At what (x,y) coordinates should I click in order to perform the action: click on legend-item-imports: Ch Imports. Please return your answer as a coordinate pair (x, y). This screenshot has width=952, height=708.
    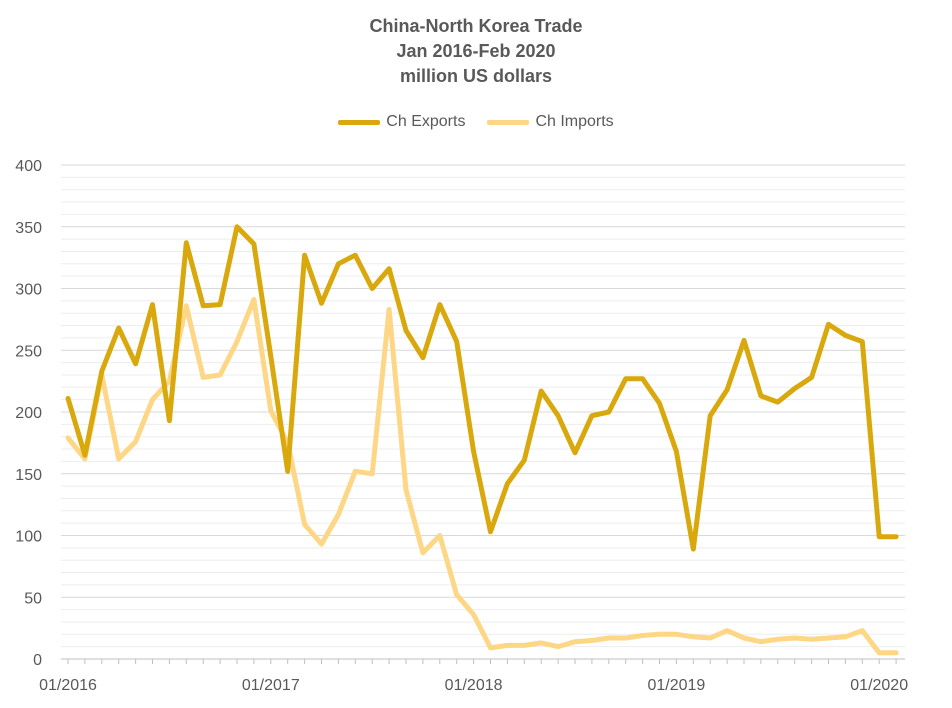
    Looking at the image, I should click on (550, 122).